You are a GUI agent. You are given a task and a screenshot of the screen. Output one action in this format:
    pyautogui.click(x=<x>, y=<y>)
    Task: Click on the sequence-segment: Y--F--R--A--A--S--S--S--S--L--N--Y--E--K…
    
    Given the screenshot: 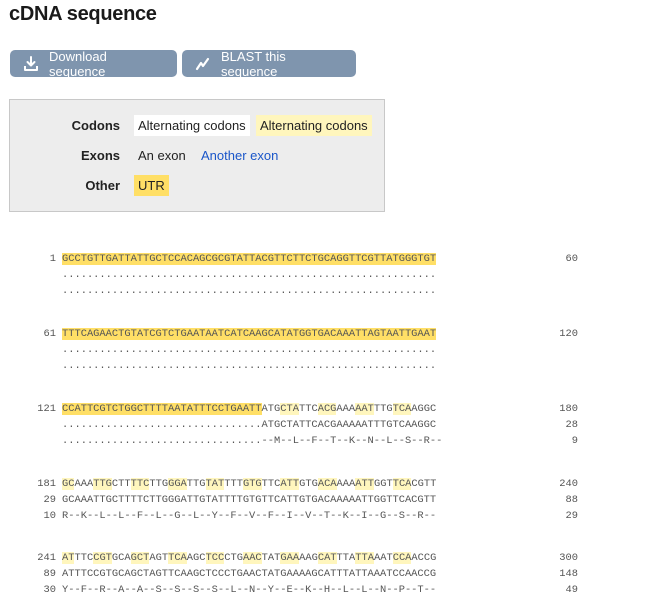 What is the action you would take?
    pyautogui.click(x=249, y=590)
    